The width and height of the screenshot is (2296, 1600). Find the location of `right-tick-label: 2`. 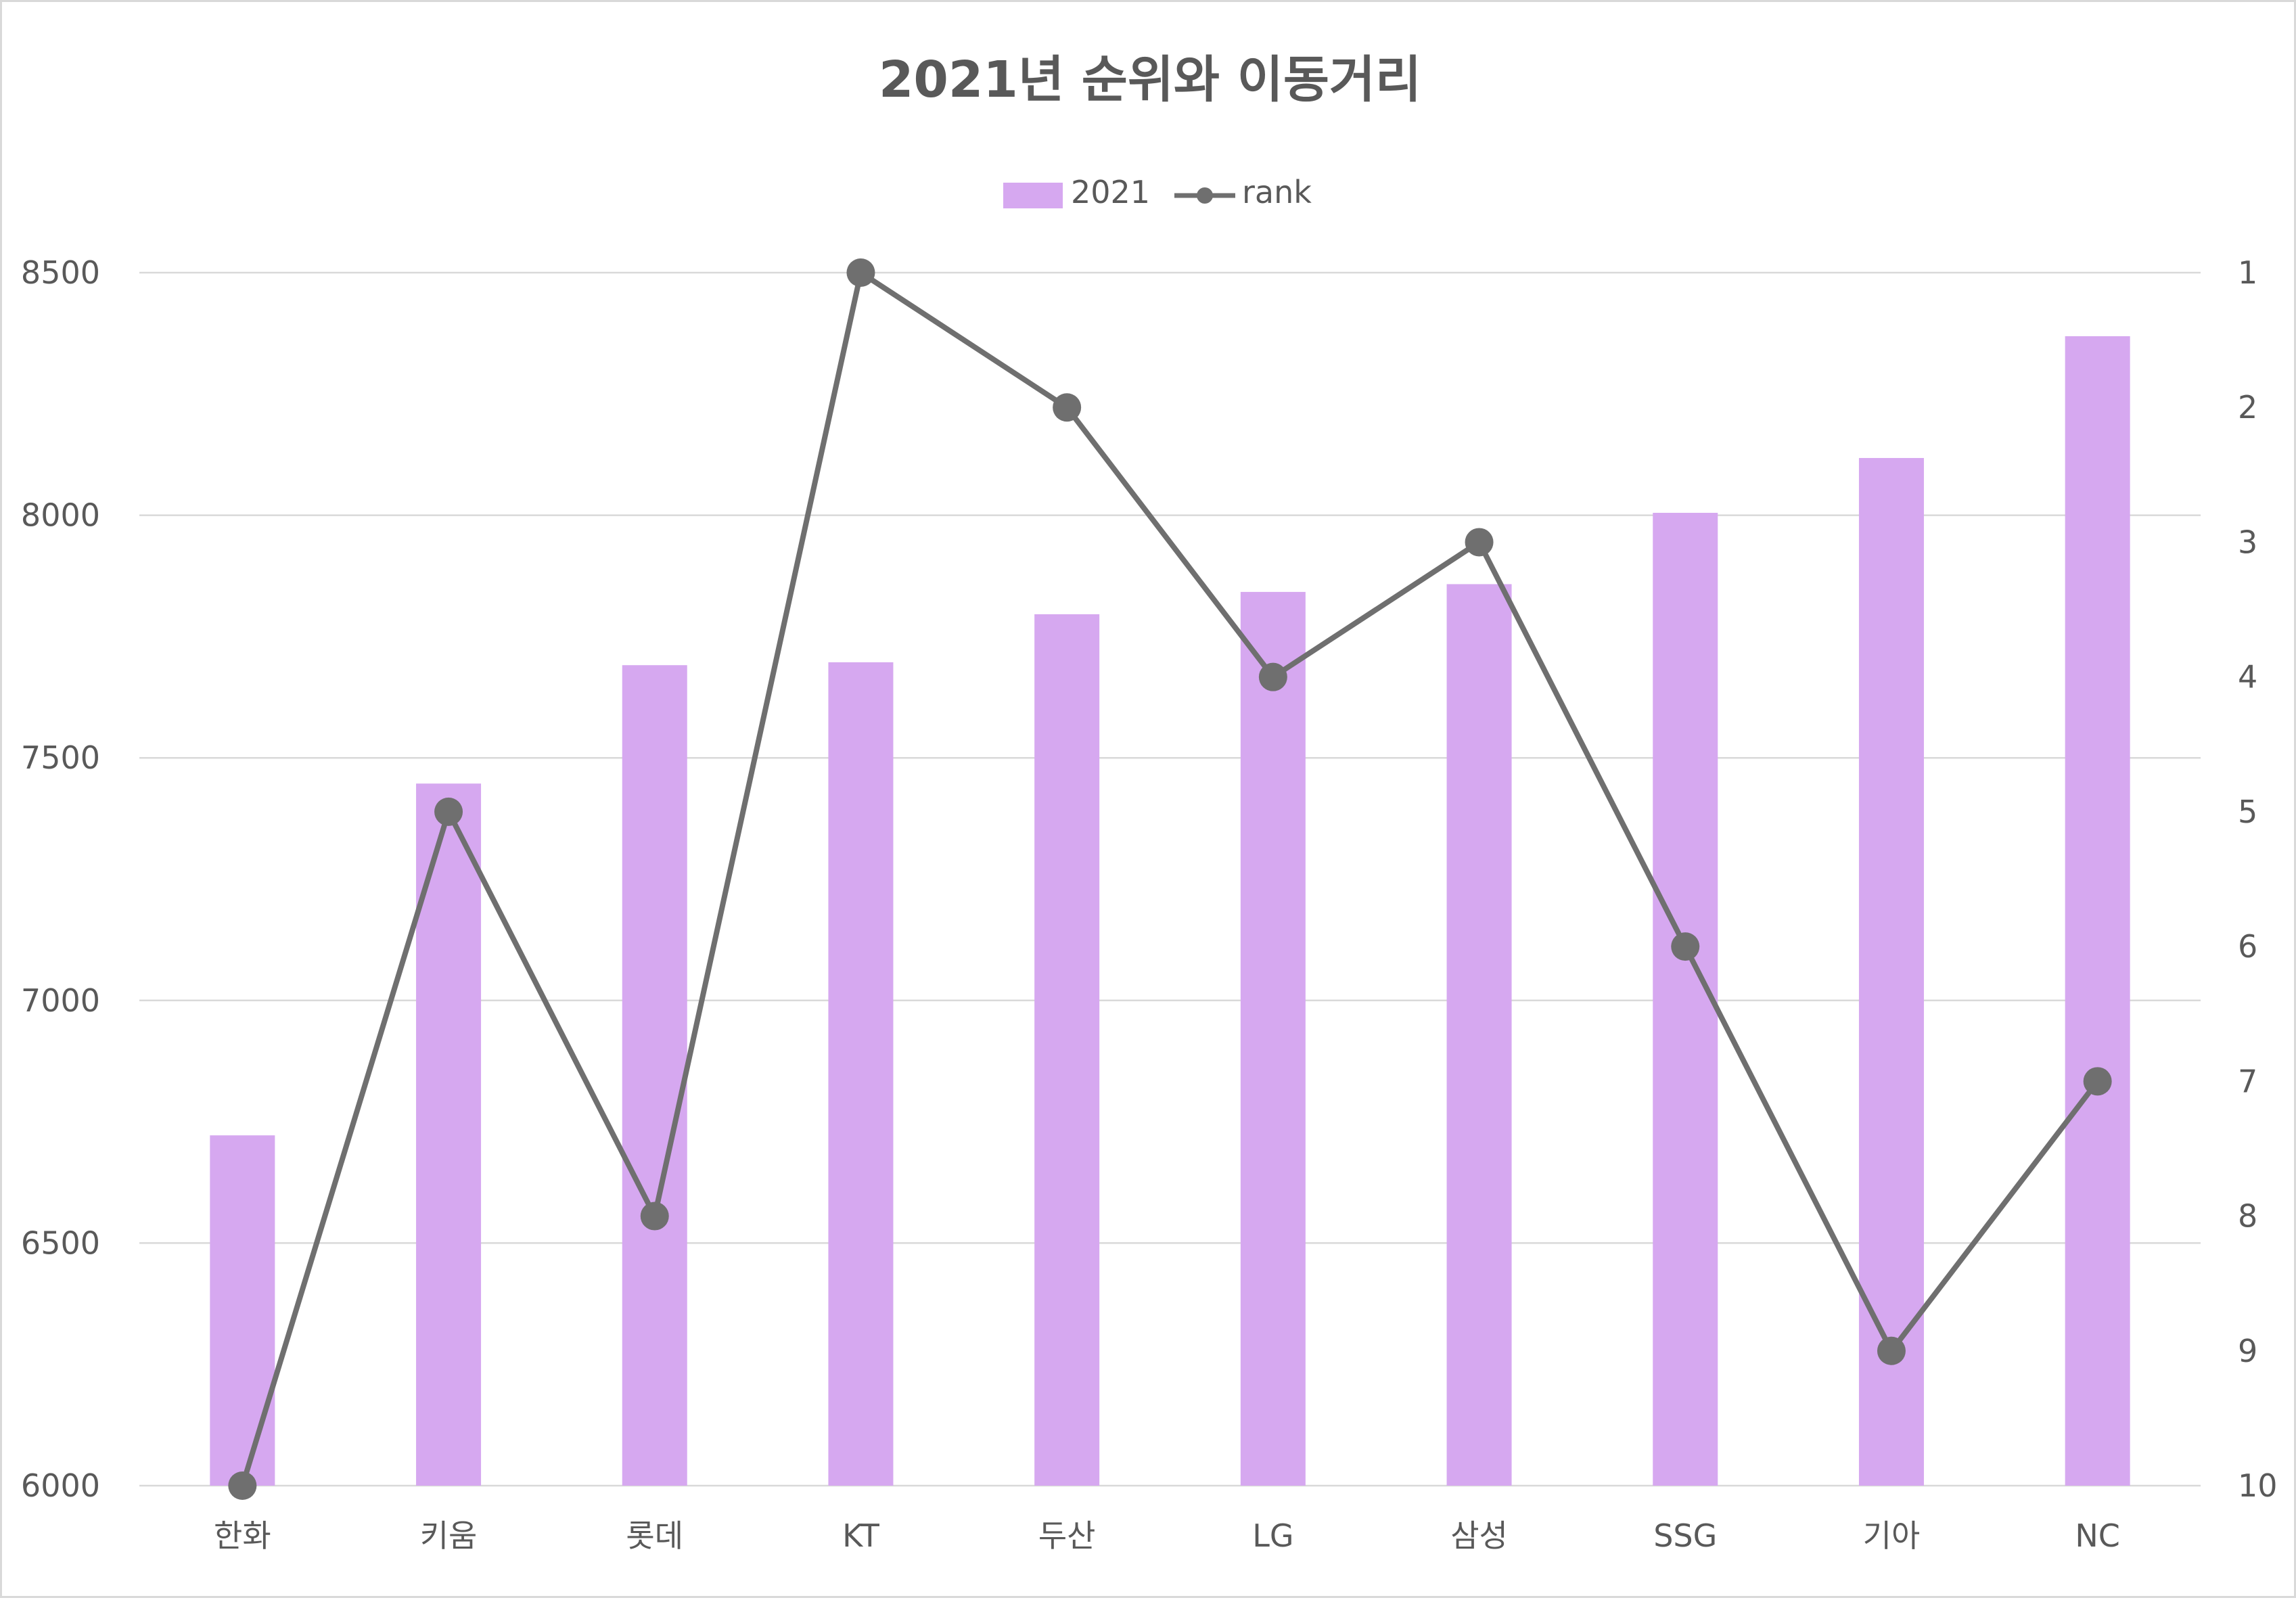

right-tick-label: 2 is located at coordinates (2247, 407).